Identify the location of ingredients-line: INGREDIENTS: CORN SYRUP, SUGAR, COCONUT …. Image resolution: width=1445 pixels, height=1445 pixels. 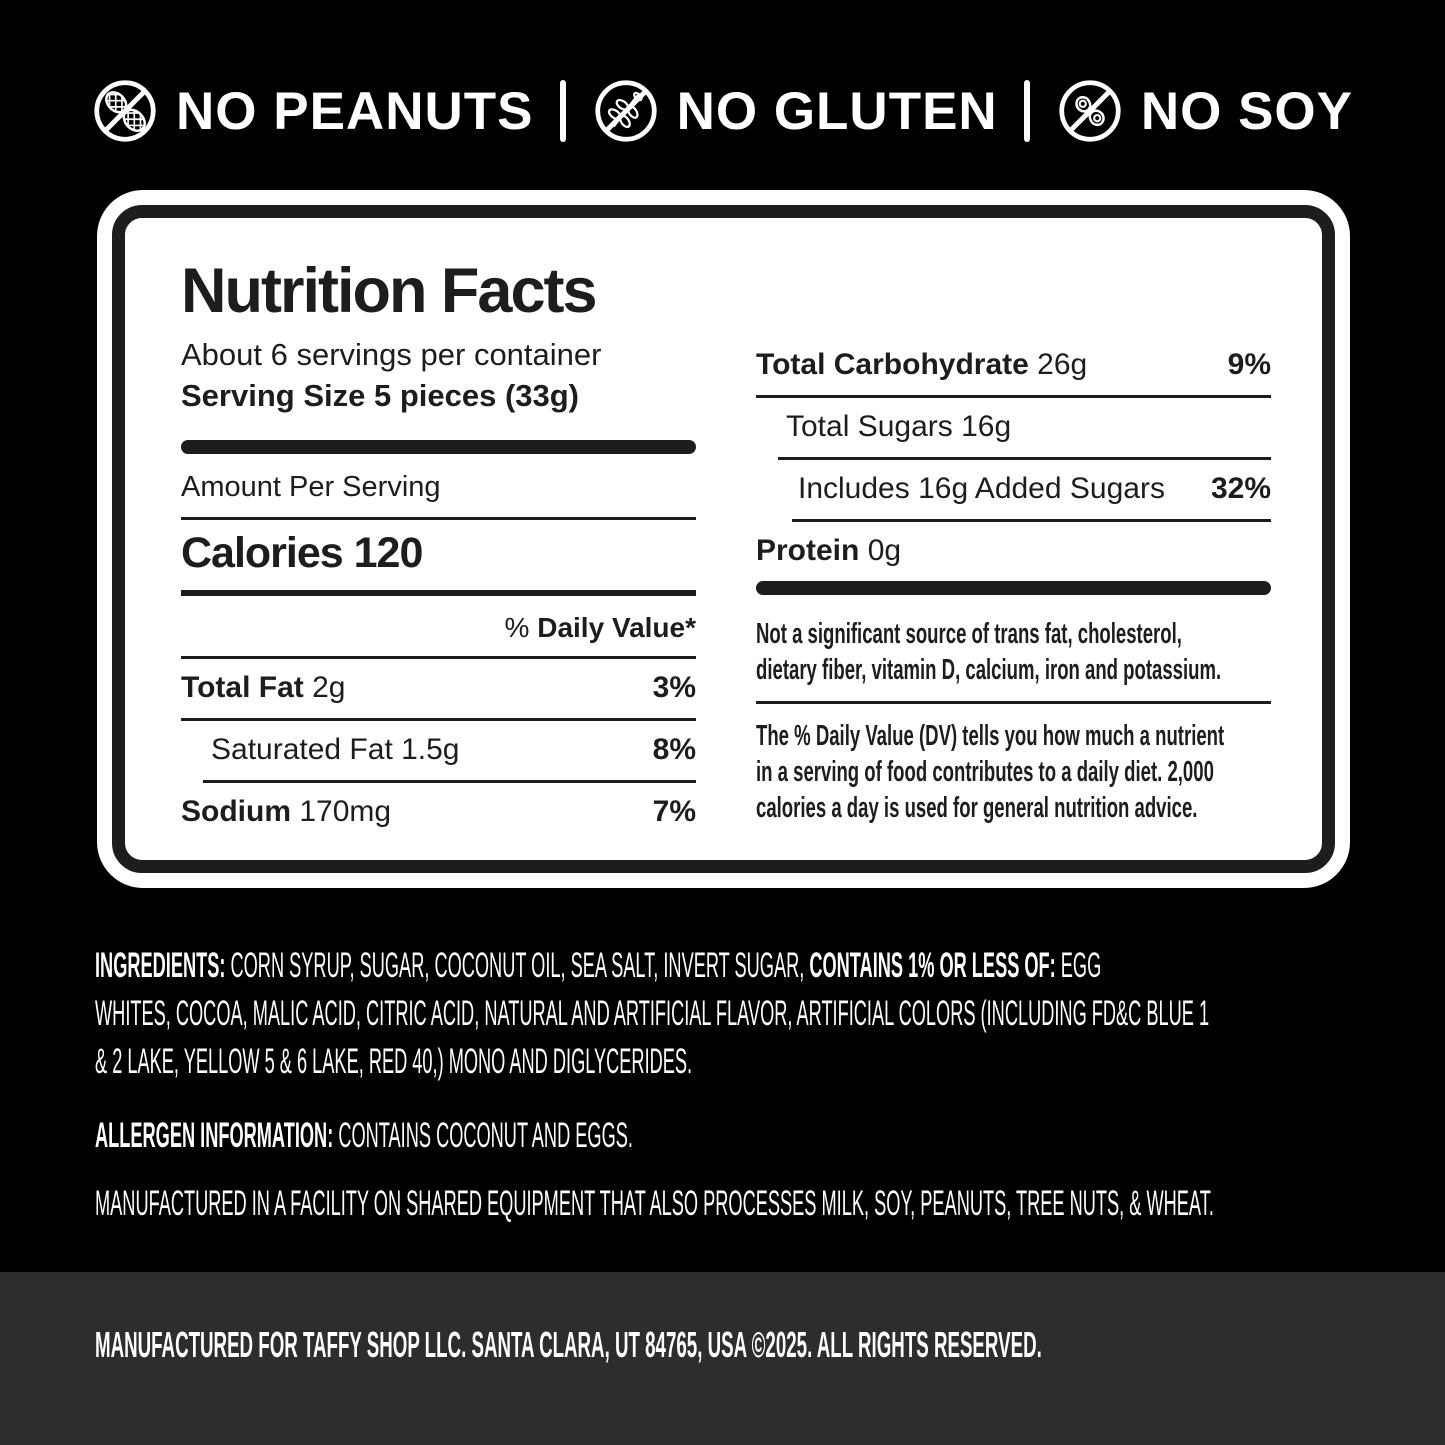
(598, 965).